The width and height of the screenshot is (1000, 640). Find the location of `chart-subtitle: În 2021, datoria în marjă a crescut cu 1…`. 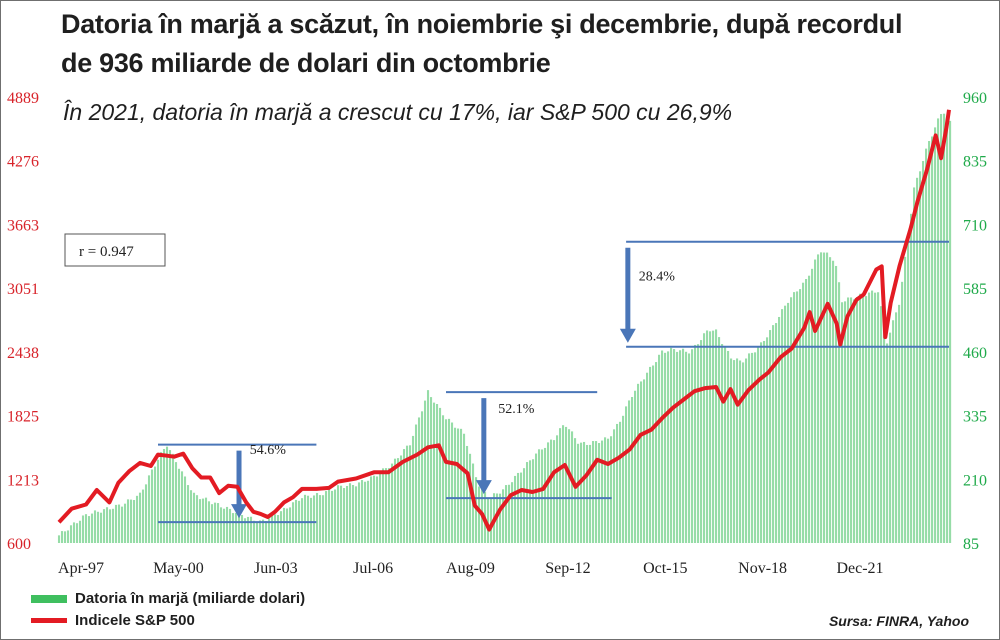

chart-subtitle: În 2021, datoria în marjă a crescut cu 1… is located at coordinates (398, 112).